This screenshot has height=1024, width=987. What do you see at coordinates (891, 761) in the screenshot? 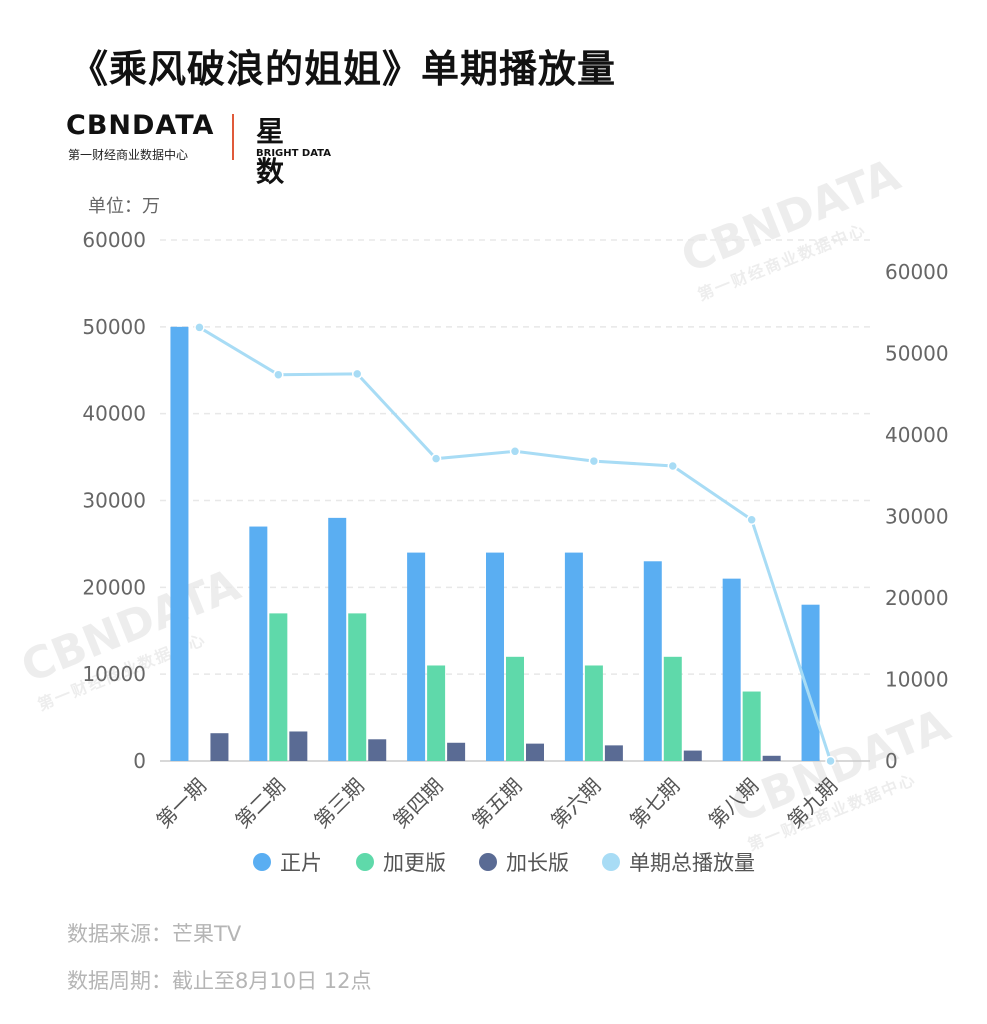
I see `y-right-tick-label: 0` at bounding box center [891, 761].